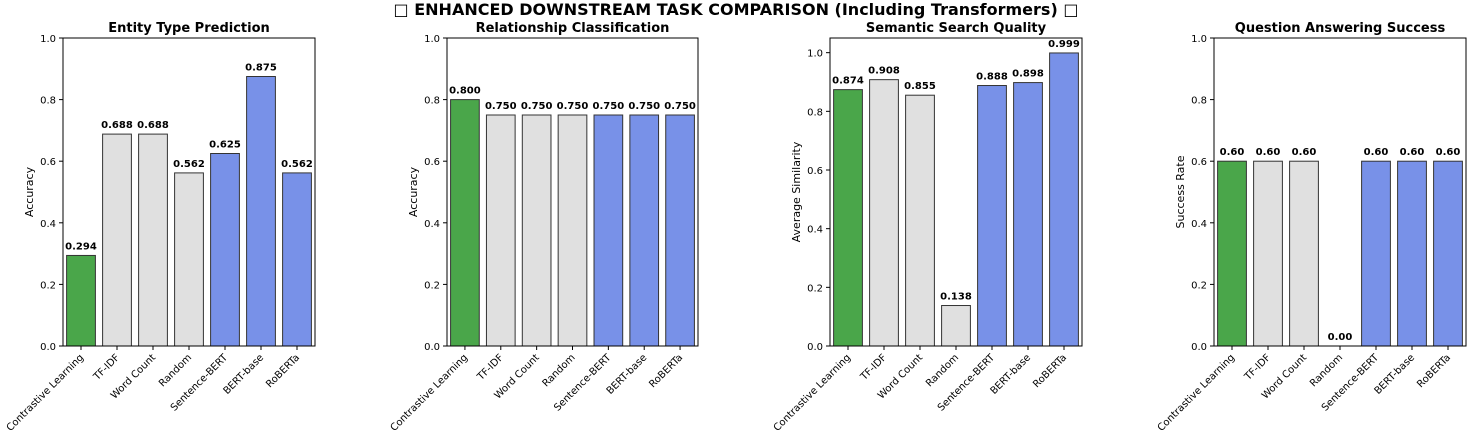  What do you see at coordinates (297, 164) in the screenshot?
I see `bar-value-label: 0.562` at bounding box center [297, 164].